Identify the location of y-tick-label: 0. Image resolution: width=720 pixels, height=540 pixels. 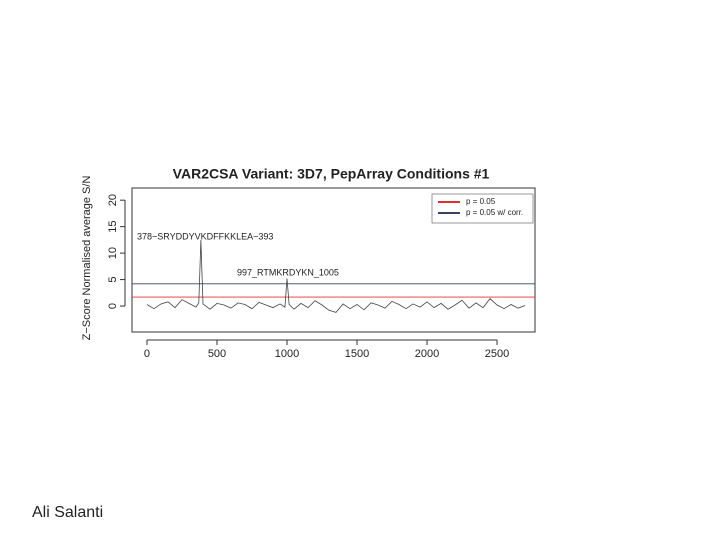
(113, 306).